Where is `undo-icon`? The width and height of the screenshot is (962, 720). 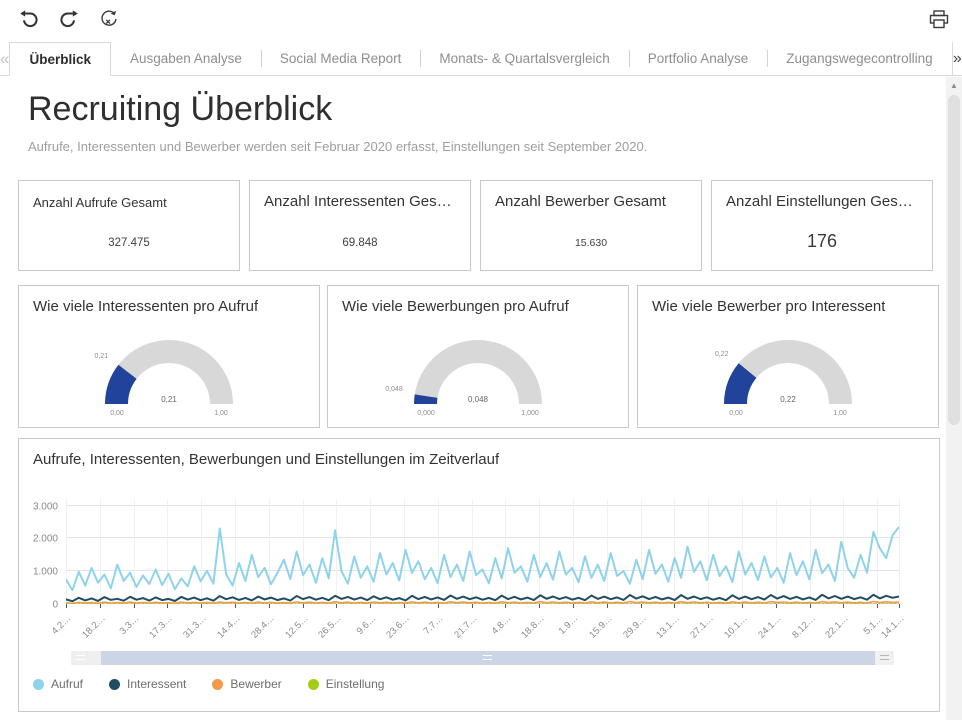 undo-icon is located at coordinates (29, 19).